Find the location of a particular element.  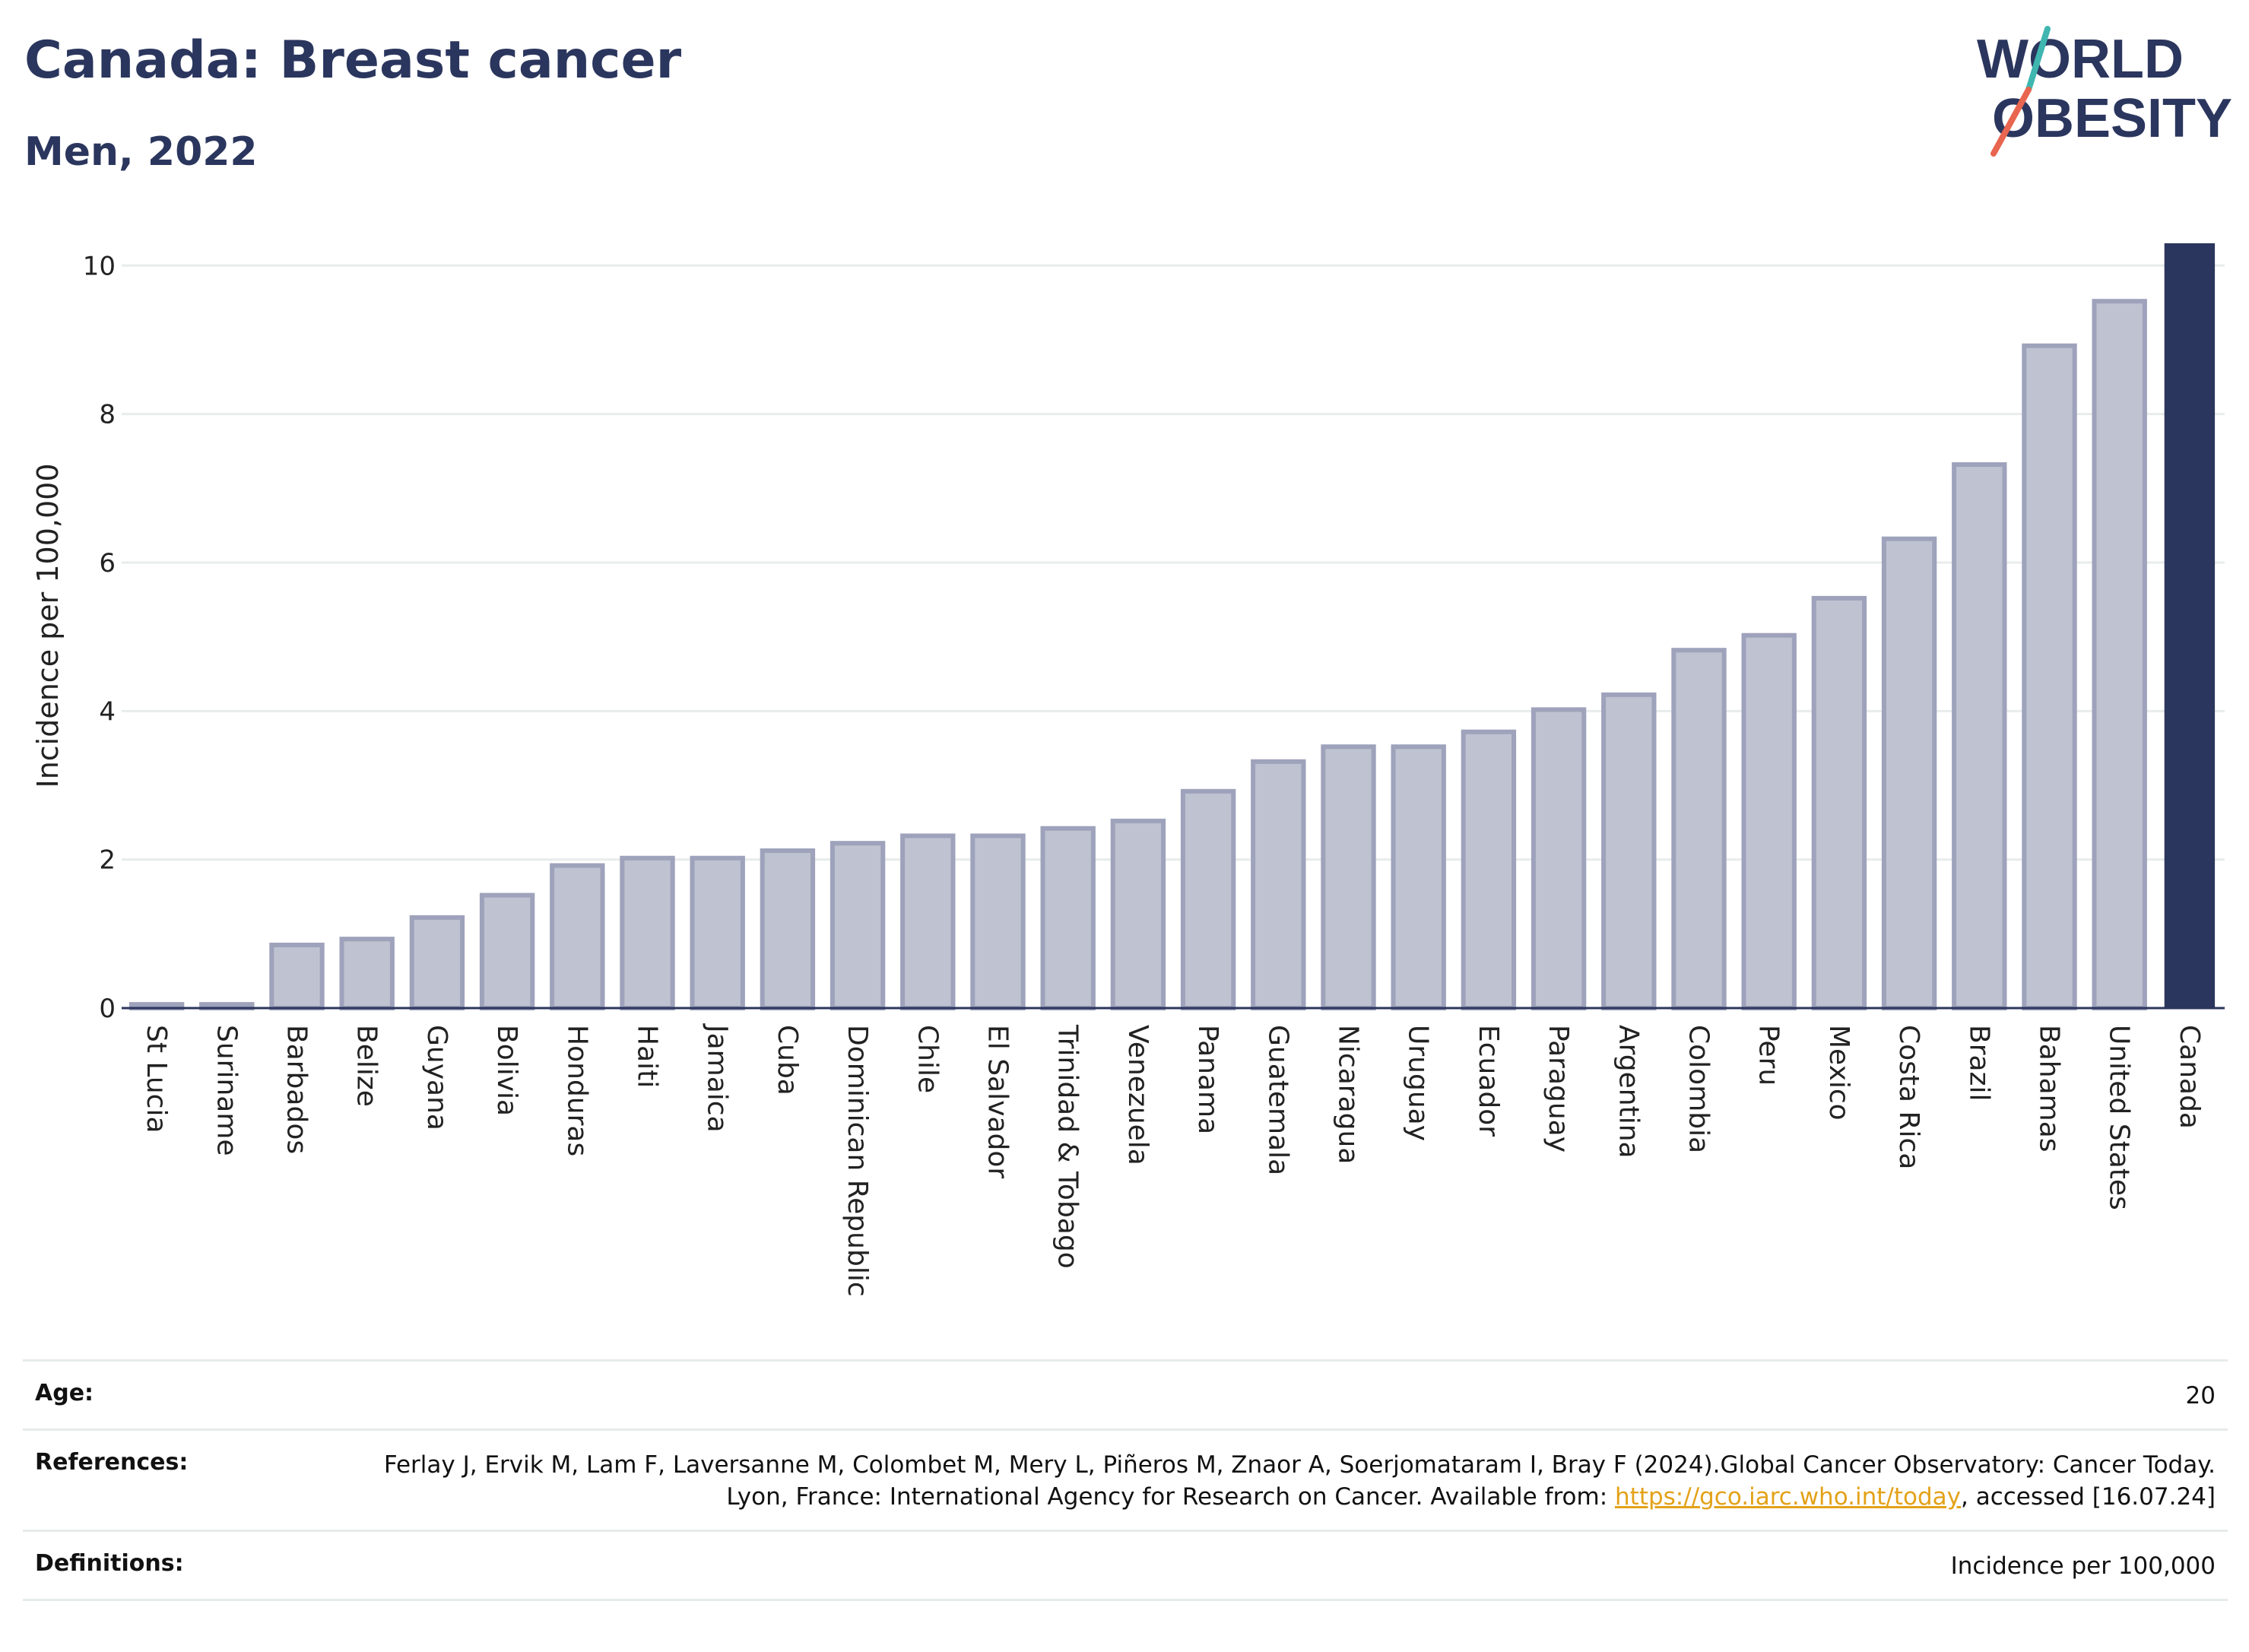

bar-brazil is located at coordinates (1979, 736).